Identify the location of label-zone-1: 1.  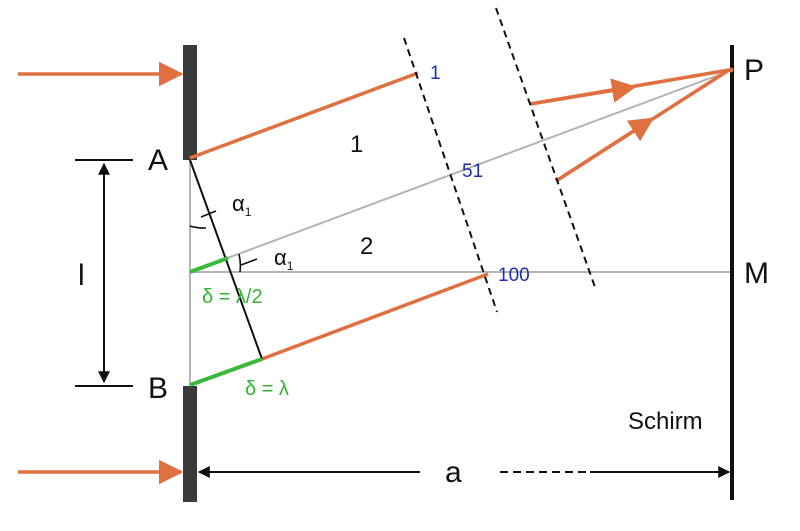
(356, 144).